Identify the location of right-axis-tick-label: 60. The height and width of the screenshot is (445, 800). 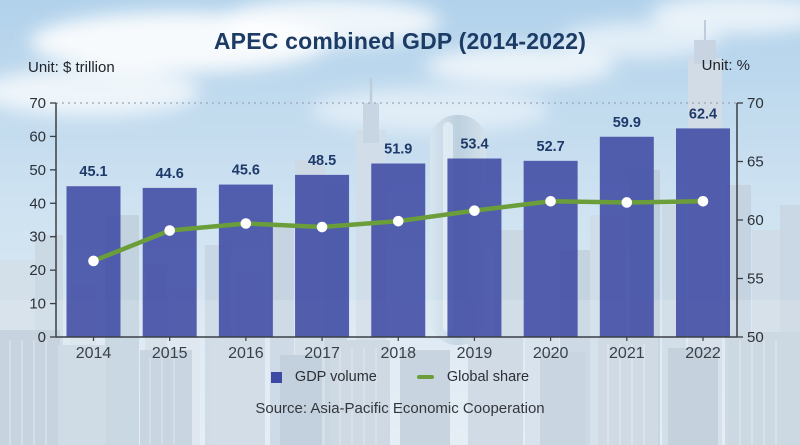
(755, 220).